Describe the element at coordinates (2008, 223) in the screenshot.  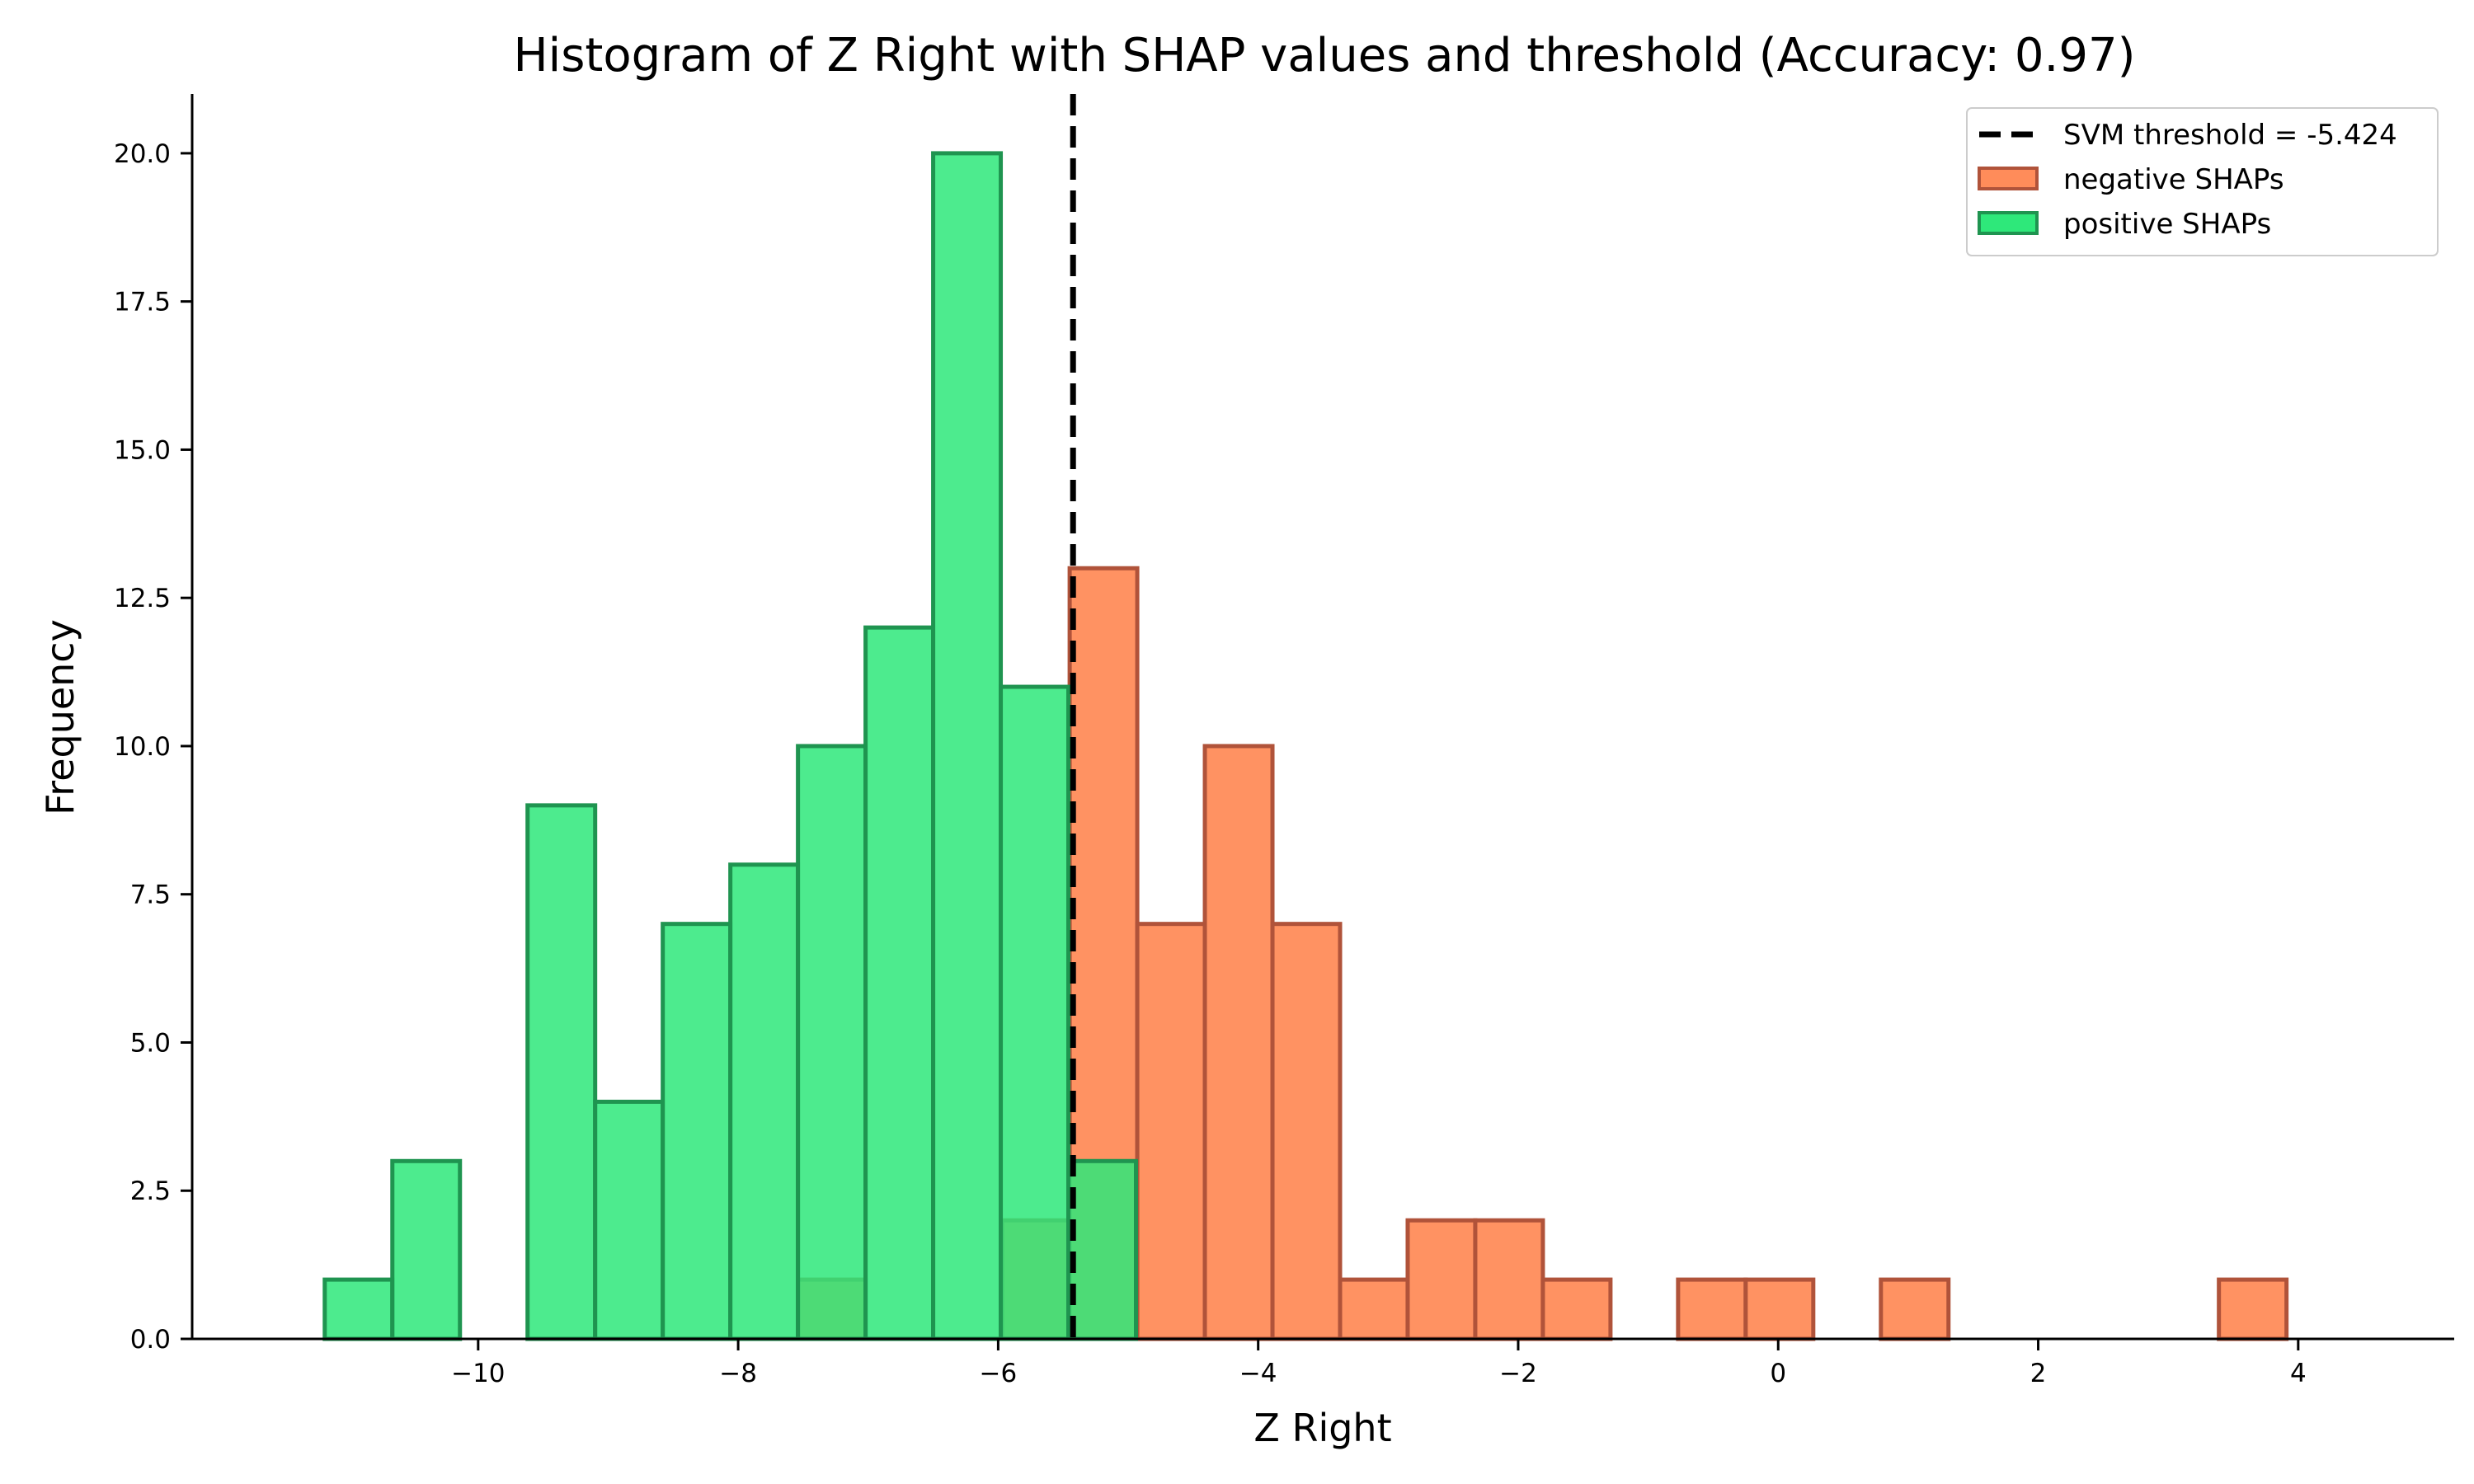
I see `legend-positive-swatch` at that location.